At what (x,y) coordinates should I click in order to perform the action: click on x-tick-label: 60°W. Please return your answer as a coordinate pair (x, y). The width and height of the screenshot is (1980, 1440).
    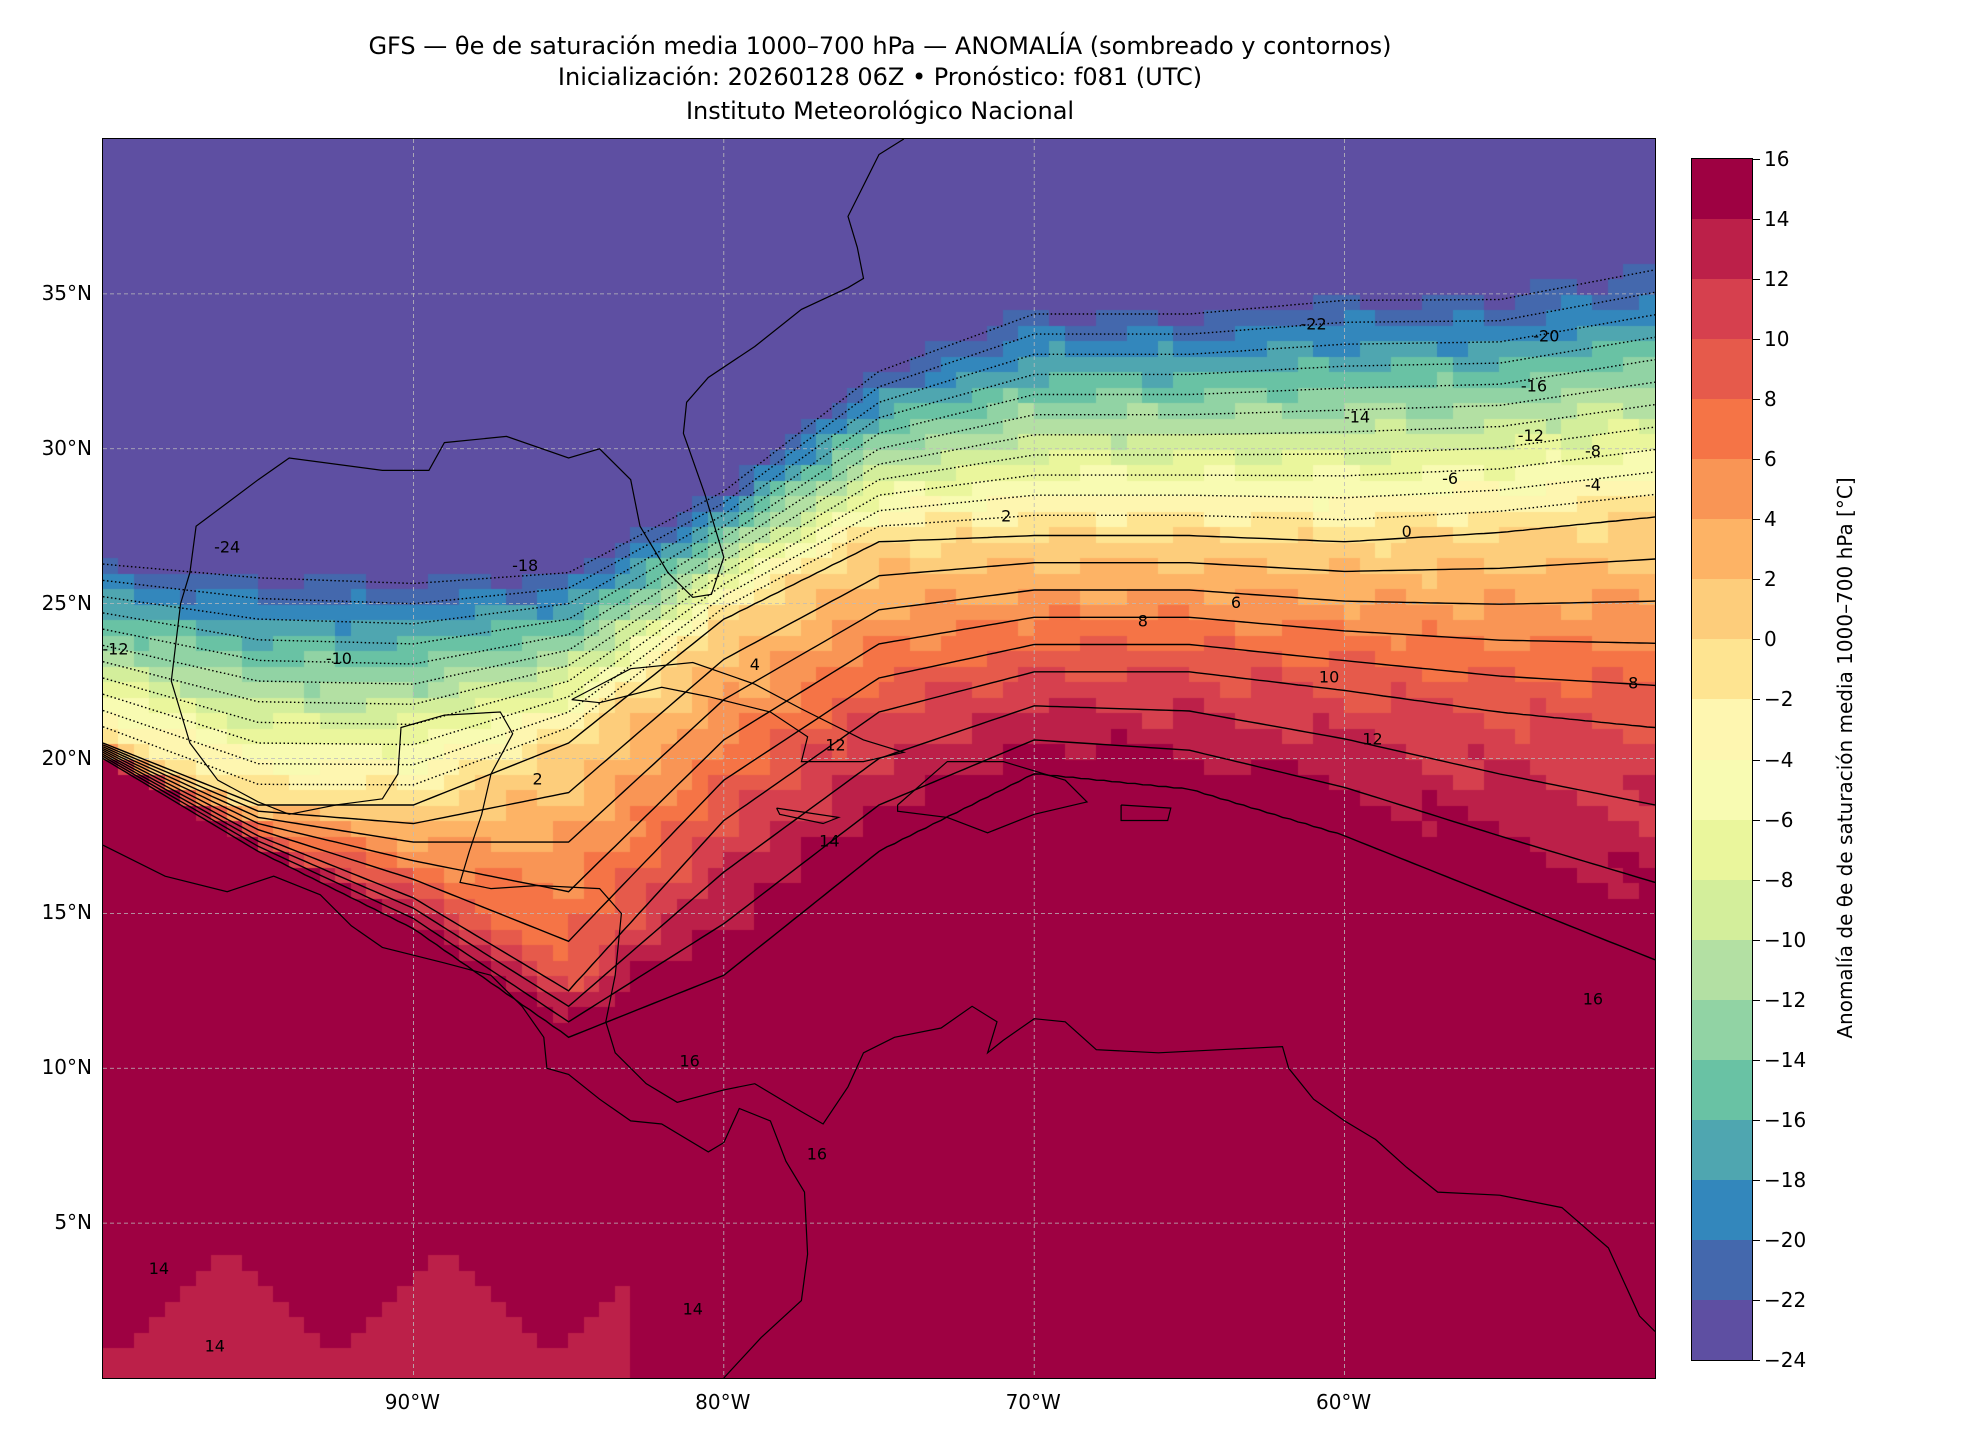
    Looking at the image, I should click on (1343, 1402).